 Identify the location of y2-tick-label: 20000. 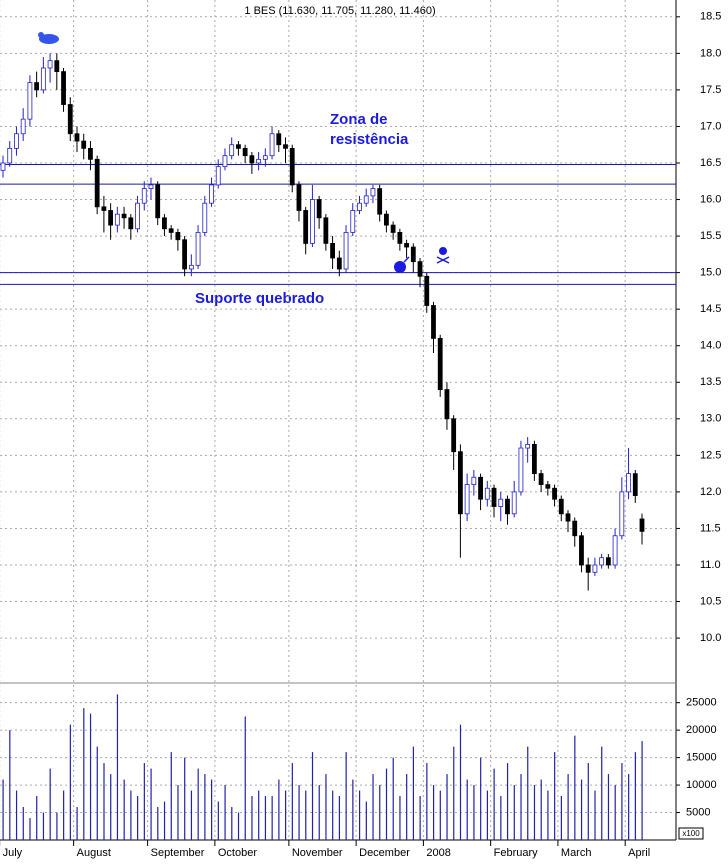
(701, 730).